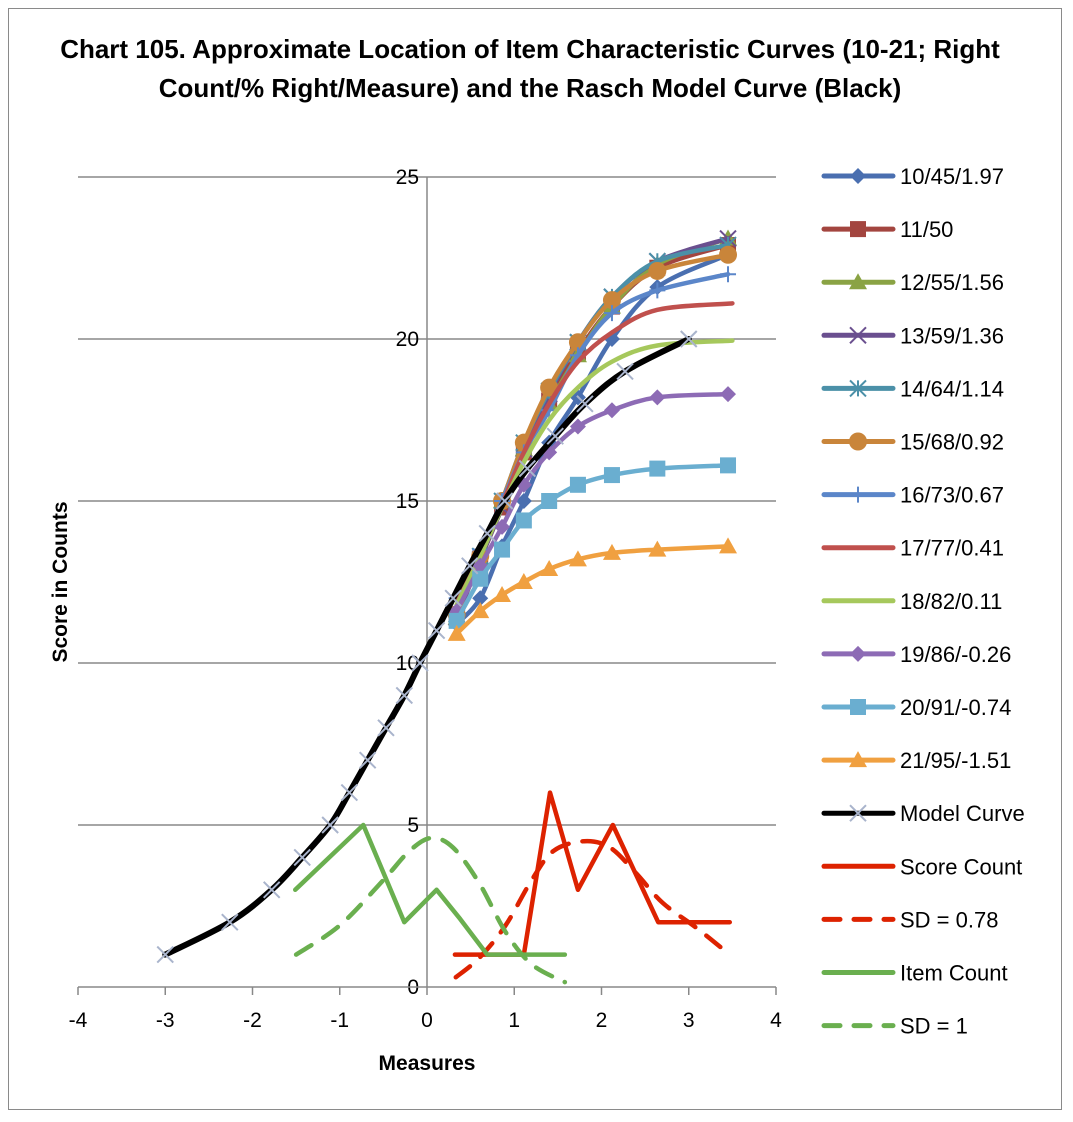 This screenshot has width=1073, height=1122. What do you see at coordinates (407, 177) in the screenshot?
I see `y-tick-label: 25` at bounding box center [407, 177].